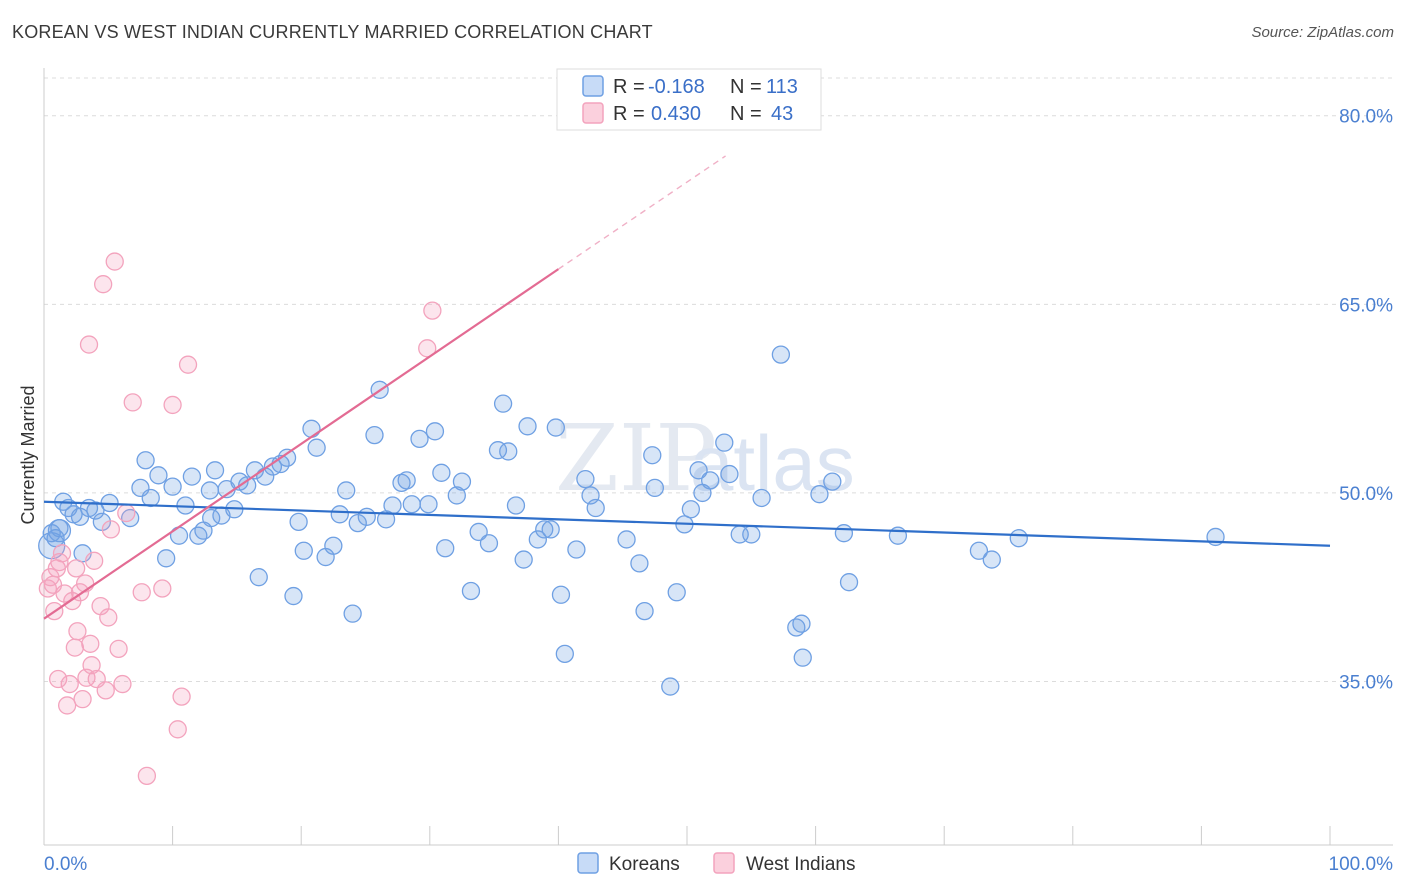 The image size is (1406, 892). What do you see at coordinates (1366, 683) in the screenshot?
I see `y-tick-label-0: 35.0%` at bounding box center [1366, 683].